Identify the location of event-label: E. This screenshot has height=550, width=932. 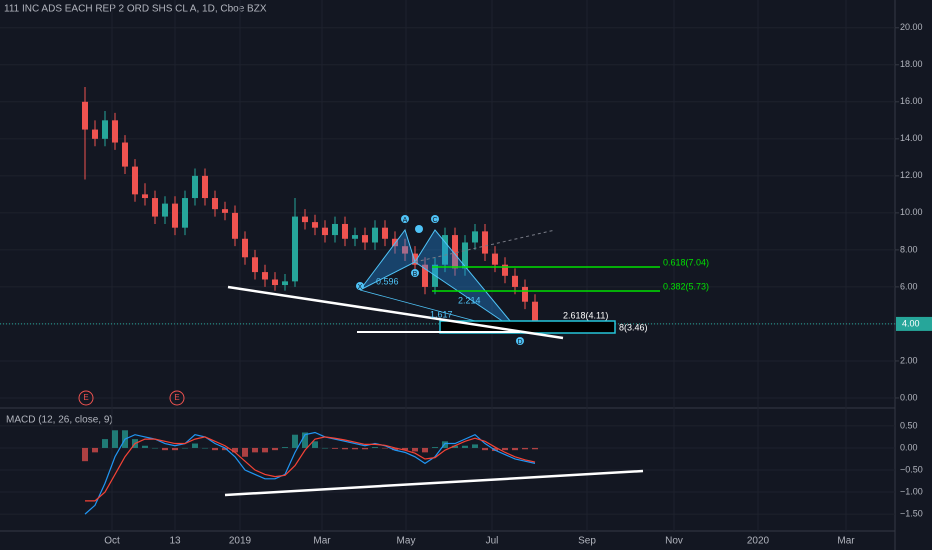
(85, 397).